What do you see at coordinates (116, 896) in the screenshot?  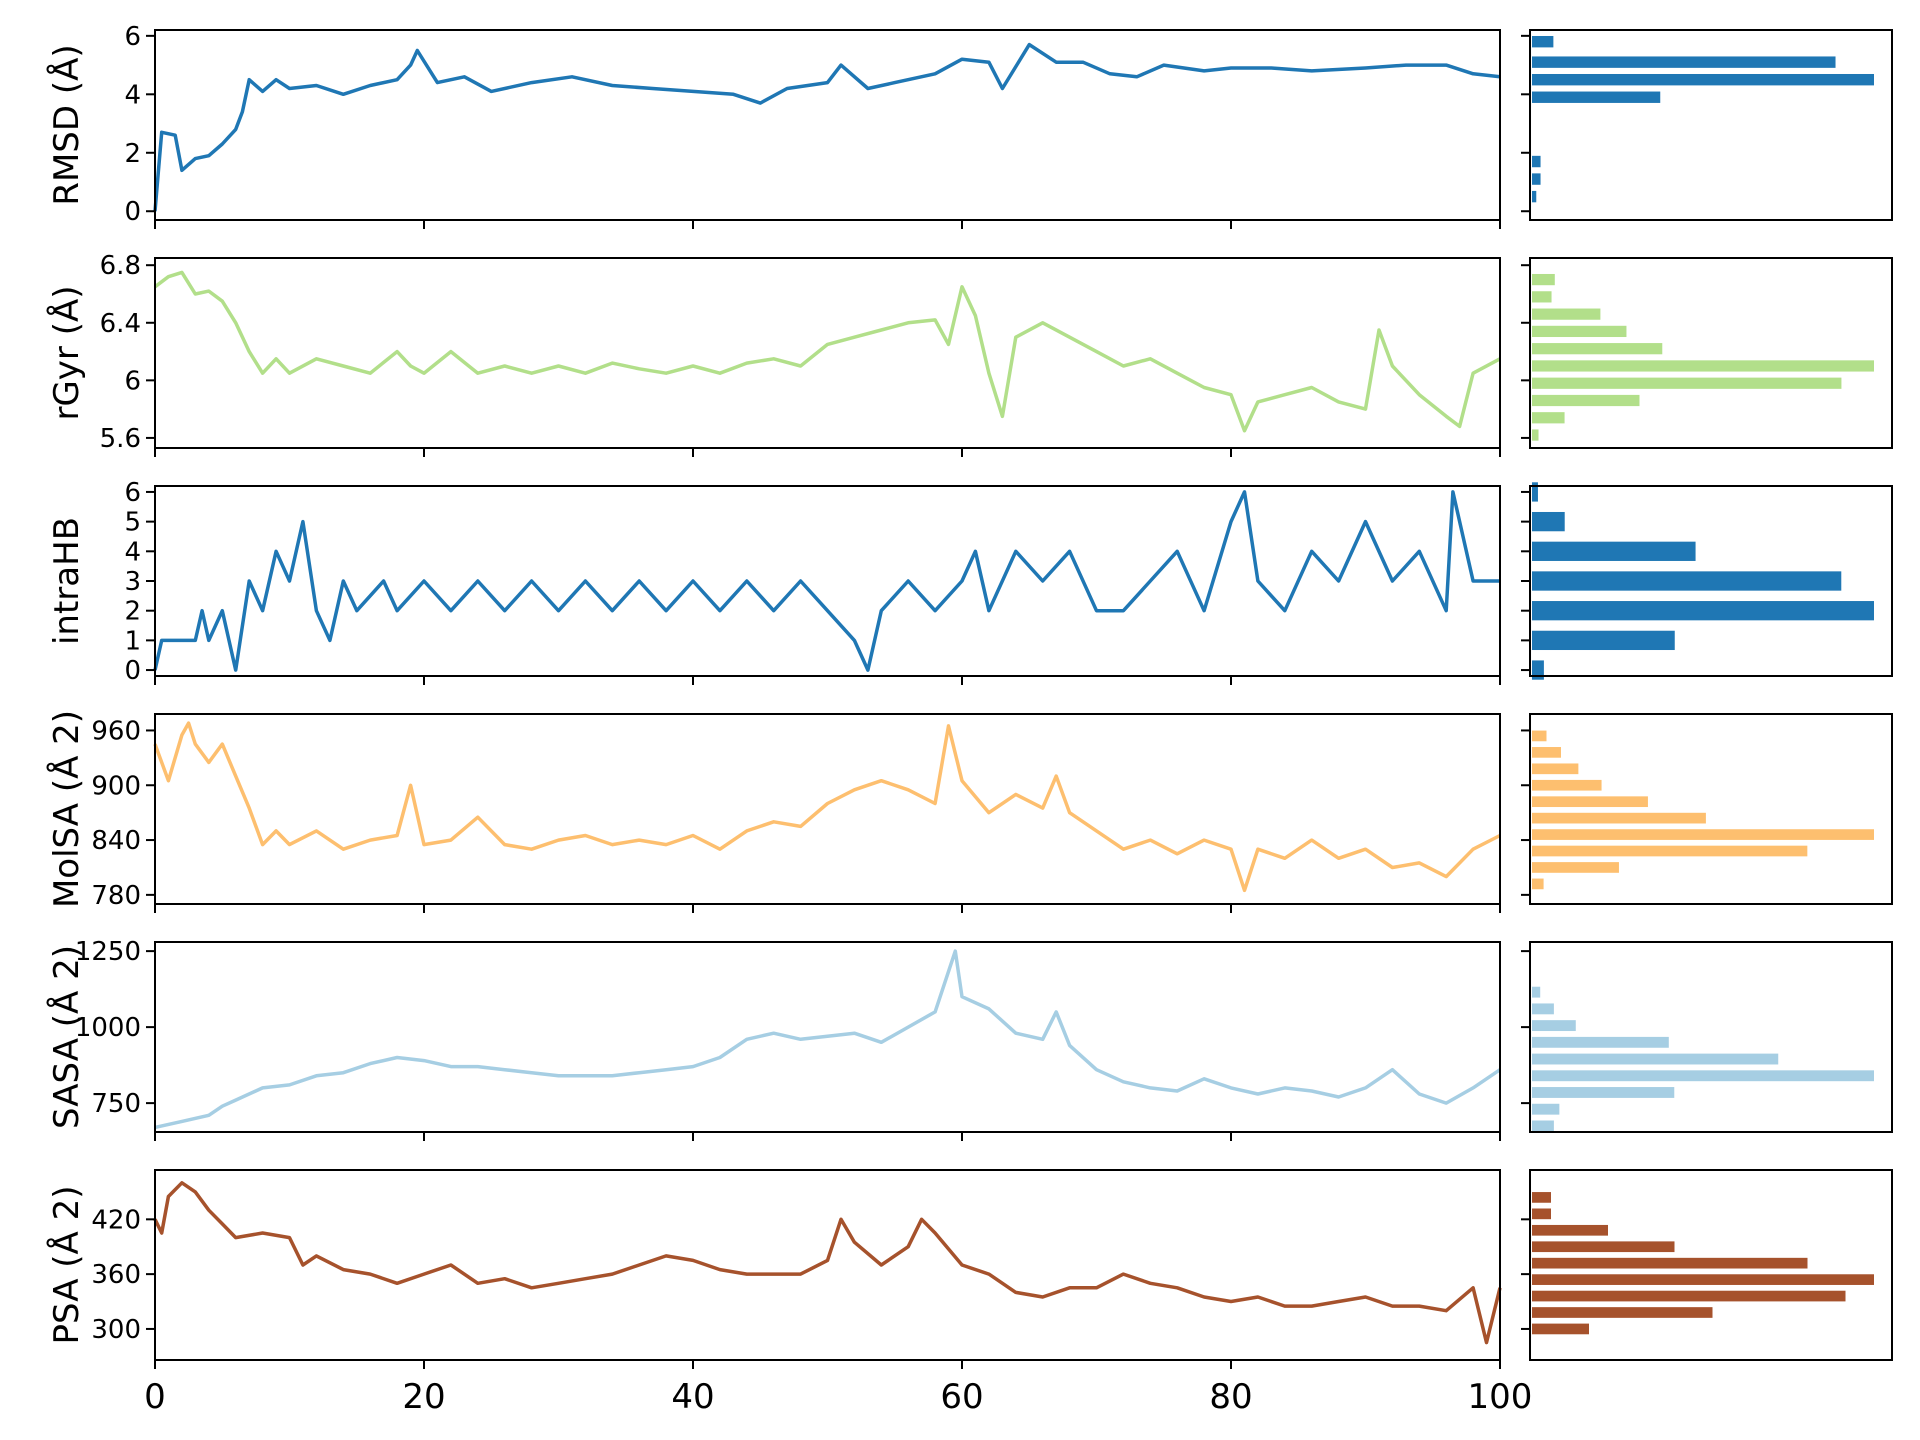 I see `molsa-ytick-label: 780` at bounding box center [116, 896].